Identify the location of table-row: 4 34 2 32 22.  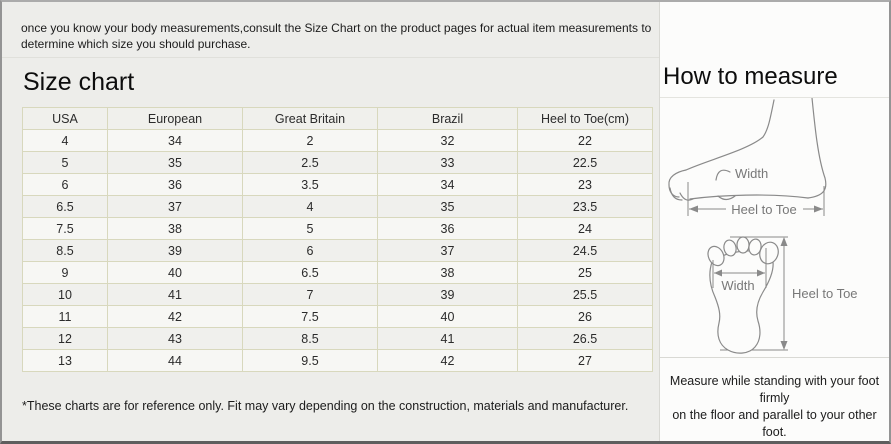
(337, 140).